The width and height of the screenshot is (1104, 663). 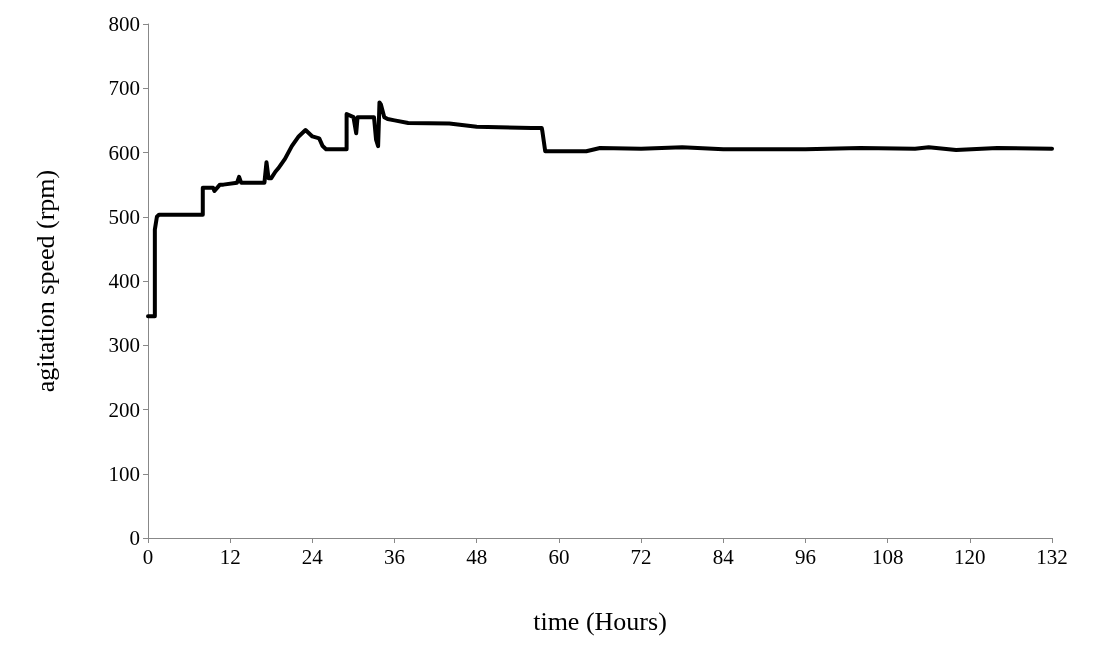 What do you see at coordinates (124, 152) in the screenshot?
I see `y-tick-label: 600` at bounding box center [124, 152].